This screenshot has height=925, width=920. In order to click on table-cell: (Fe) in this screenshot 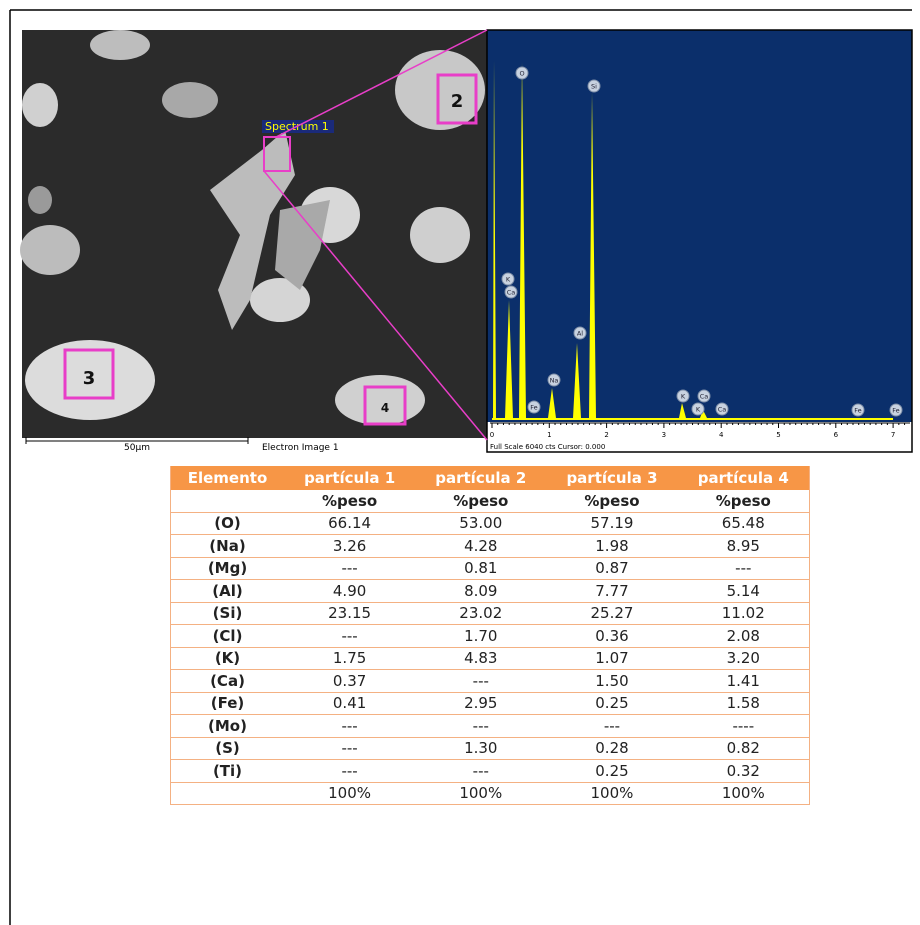, I will do `click(227, 703)`.